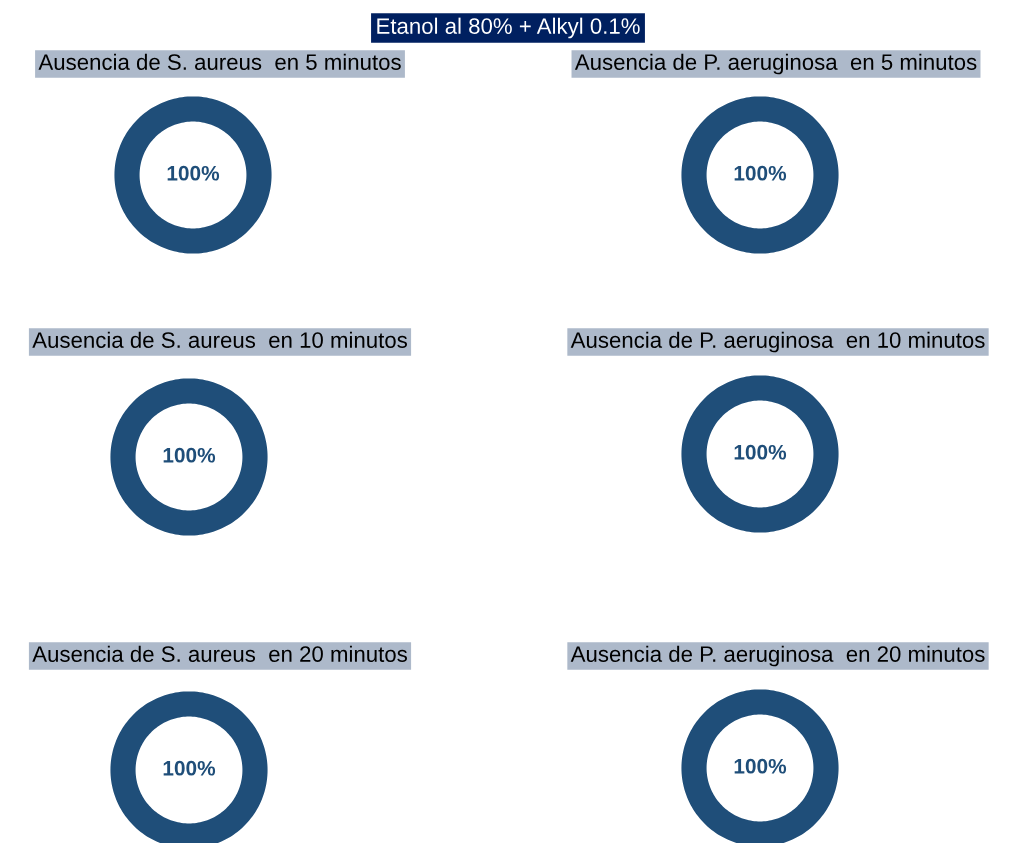 This screenshot has width=1016, height=843. Describe the element at coordinates (775, 64) in the screenshot. I see `chart-title: Ausencia de P. aeruginosa en 5 minutos` at that location.